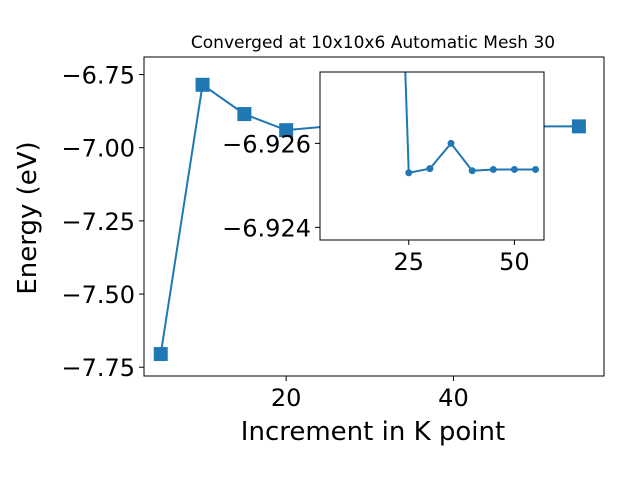 Image resolution: width=640 pixels, height=480 pixels. I want to click on main-y-tick-label: −7.50, so click(98, 295).